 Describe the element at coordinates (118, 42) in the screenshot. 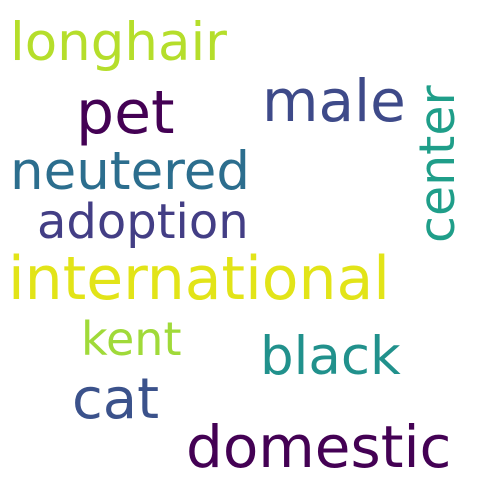

I see `word-longhair: longhair` at that location.